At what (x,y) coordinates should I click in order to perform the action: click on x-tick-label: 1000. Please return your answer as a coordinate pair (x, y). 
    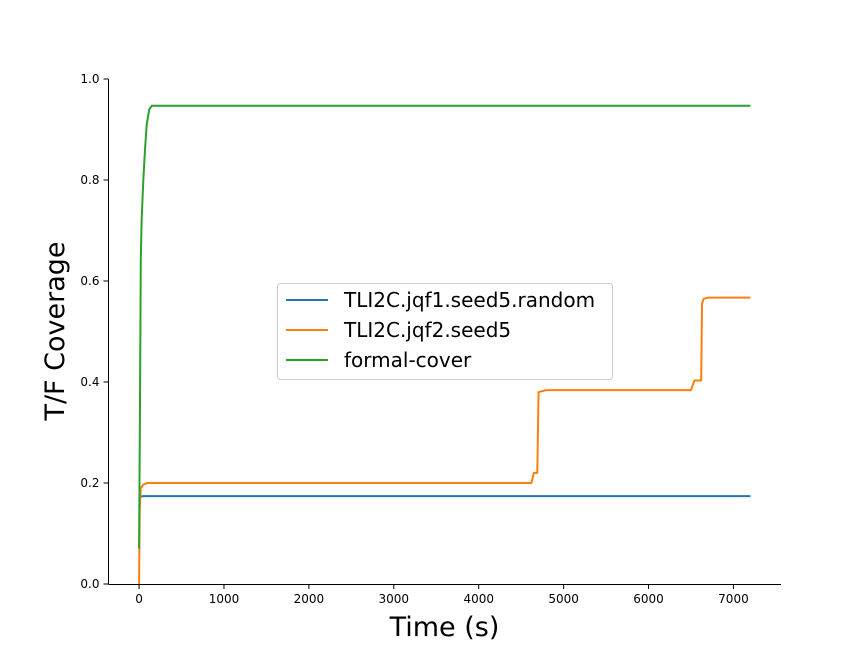
    Looking at the image, I should click on (224, 599).